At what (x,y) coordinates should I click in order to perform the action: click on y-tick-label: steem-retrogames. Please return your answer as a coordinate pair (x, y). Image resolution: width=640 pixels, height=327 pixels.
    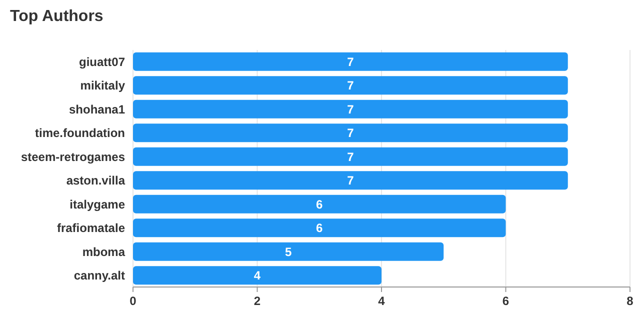
    Looking at the image, I should click on (73, 157).